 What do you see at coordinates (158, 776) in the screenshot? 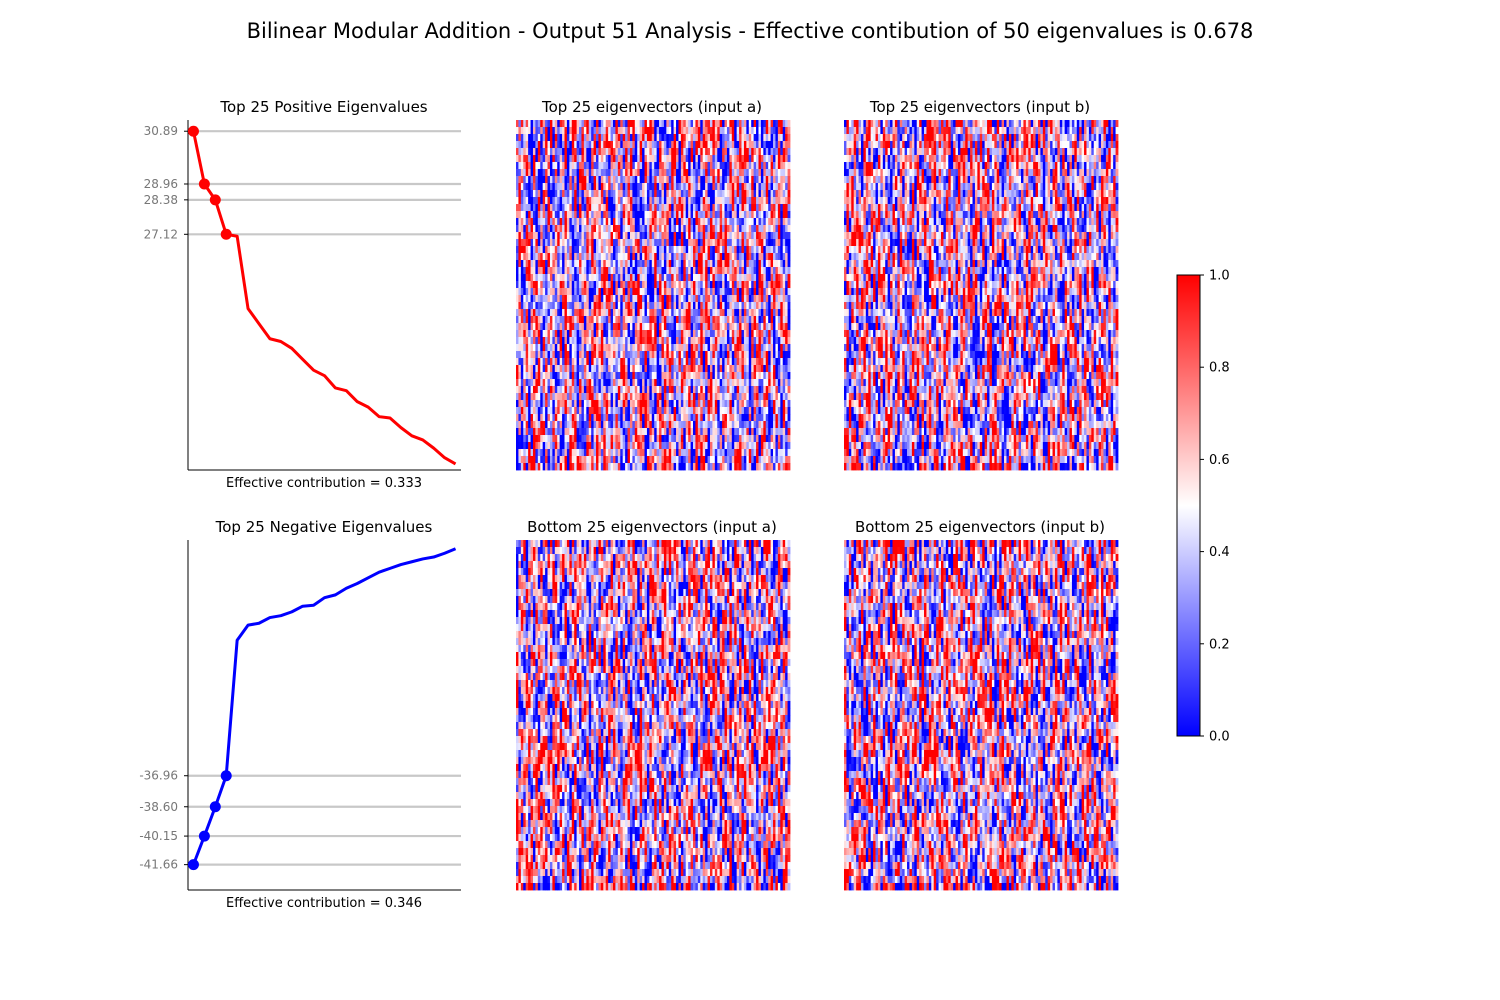
I see `y-tick-label: -36.96` at bounding box center [158, 776].